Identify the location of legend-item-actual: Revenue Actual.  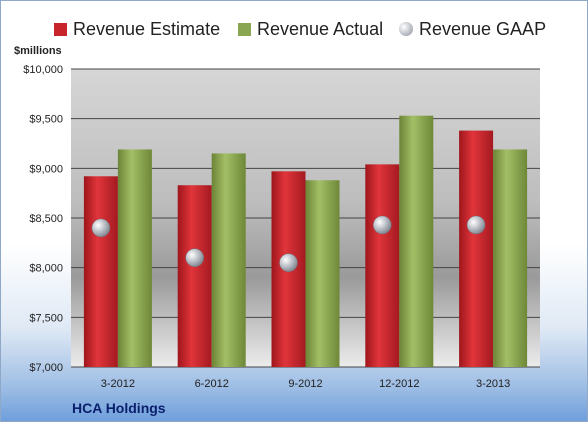
(310, 29).